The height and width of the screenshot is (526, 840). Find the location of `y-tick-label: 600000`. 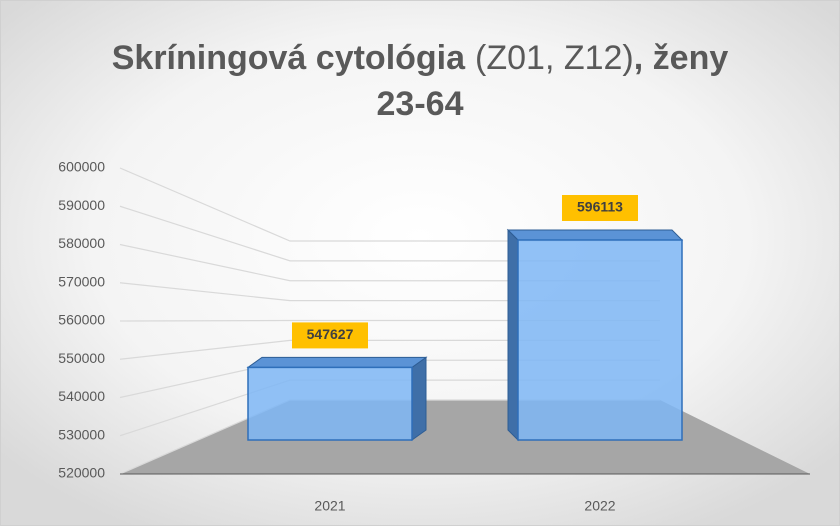

y-tick-label: 600000 is located at coordinates (81, 167).